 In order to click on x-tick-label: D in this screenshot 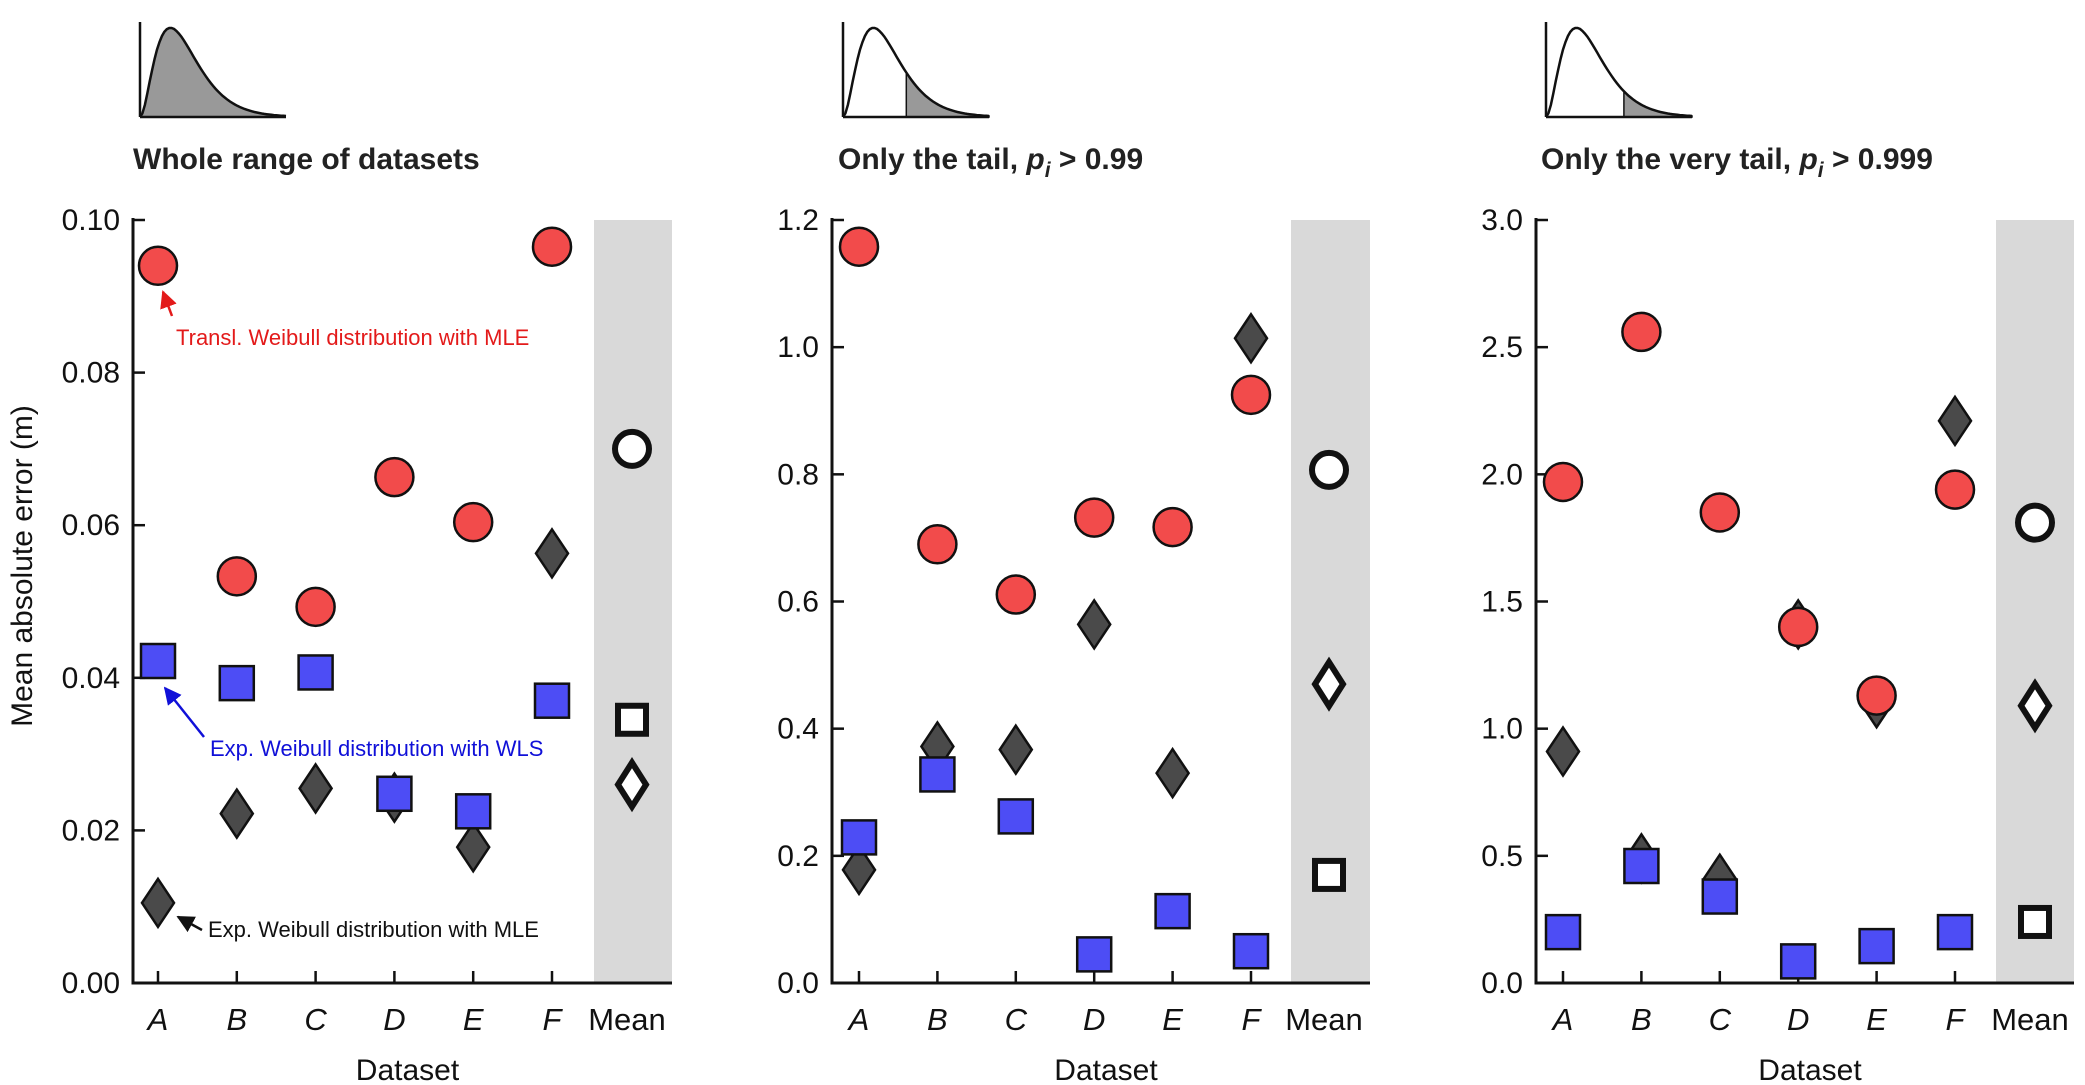, I will do `click(394, 1019)`.